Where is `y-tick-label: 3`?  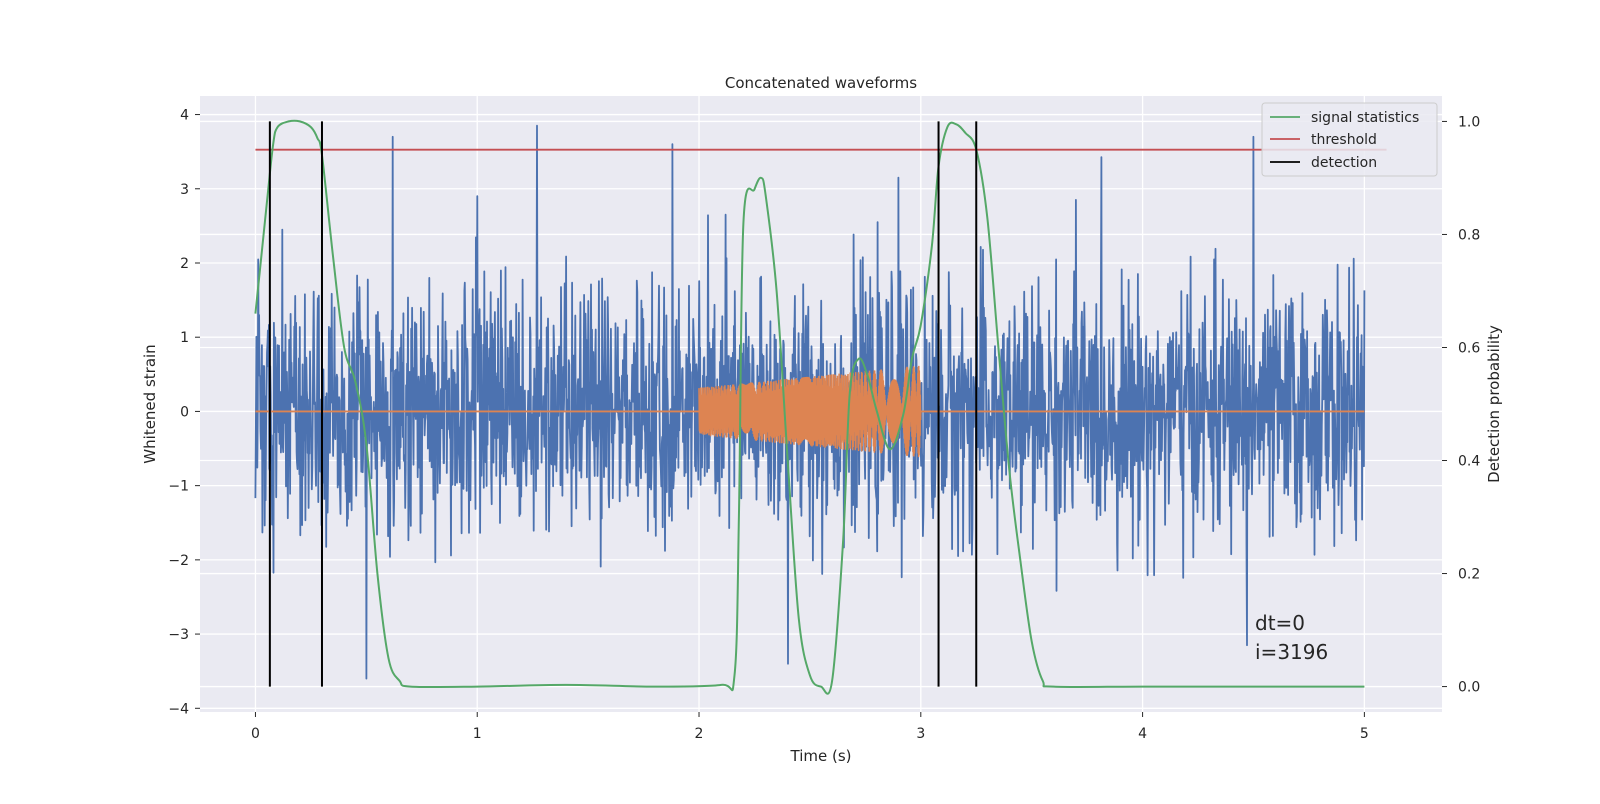
y-tick-label: 3 is located at coordinates (184, 190).